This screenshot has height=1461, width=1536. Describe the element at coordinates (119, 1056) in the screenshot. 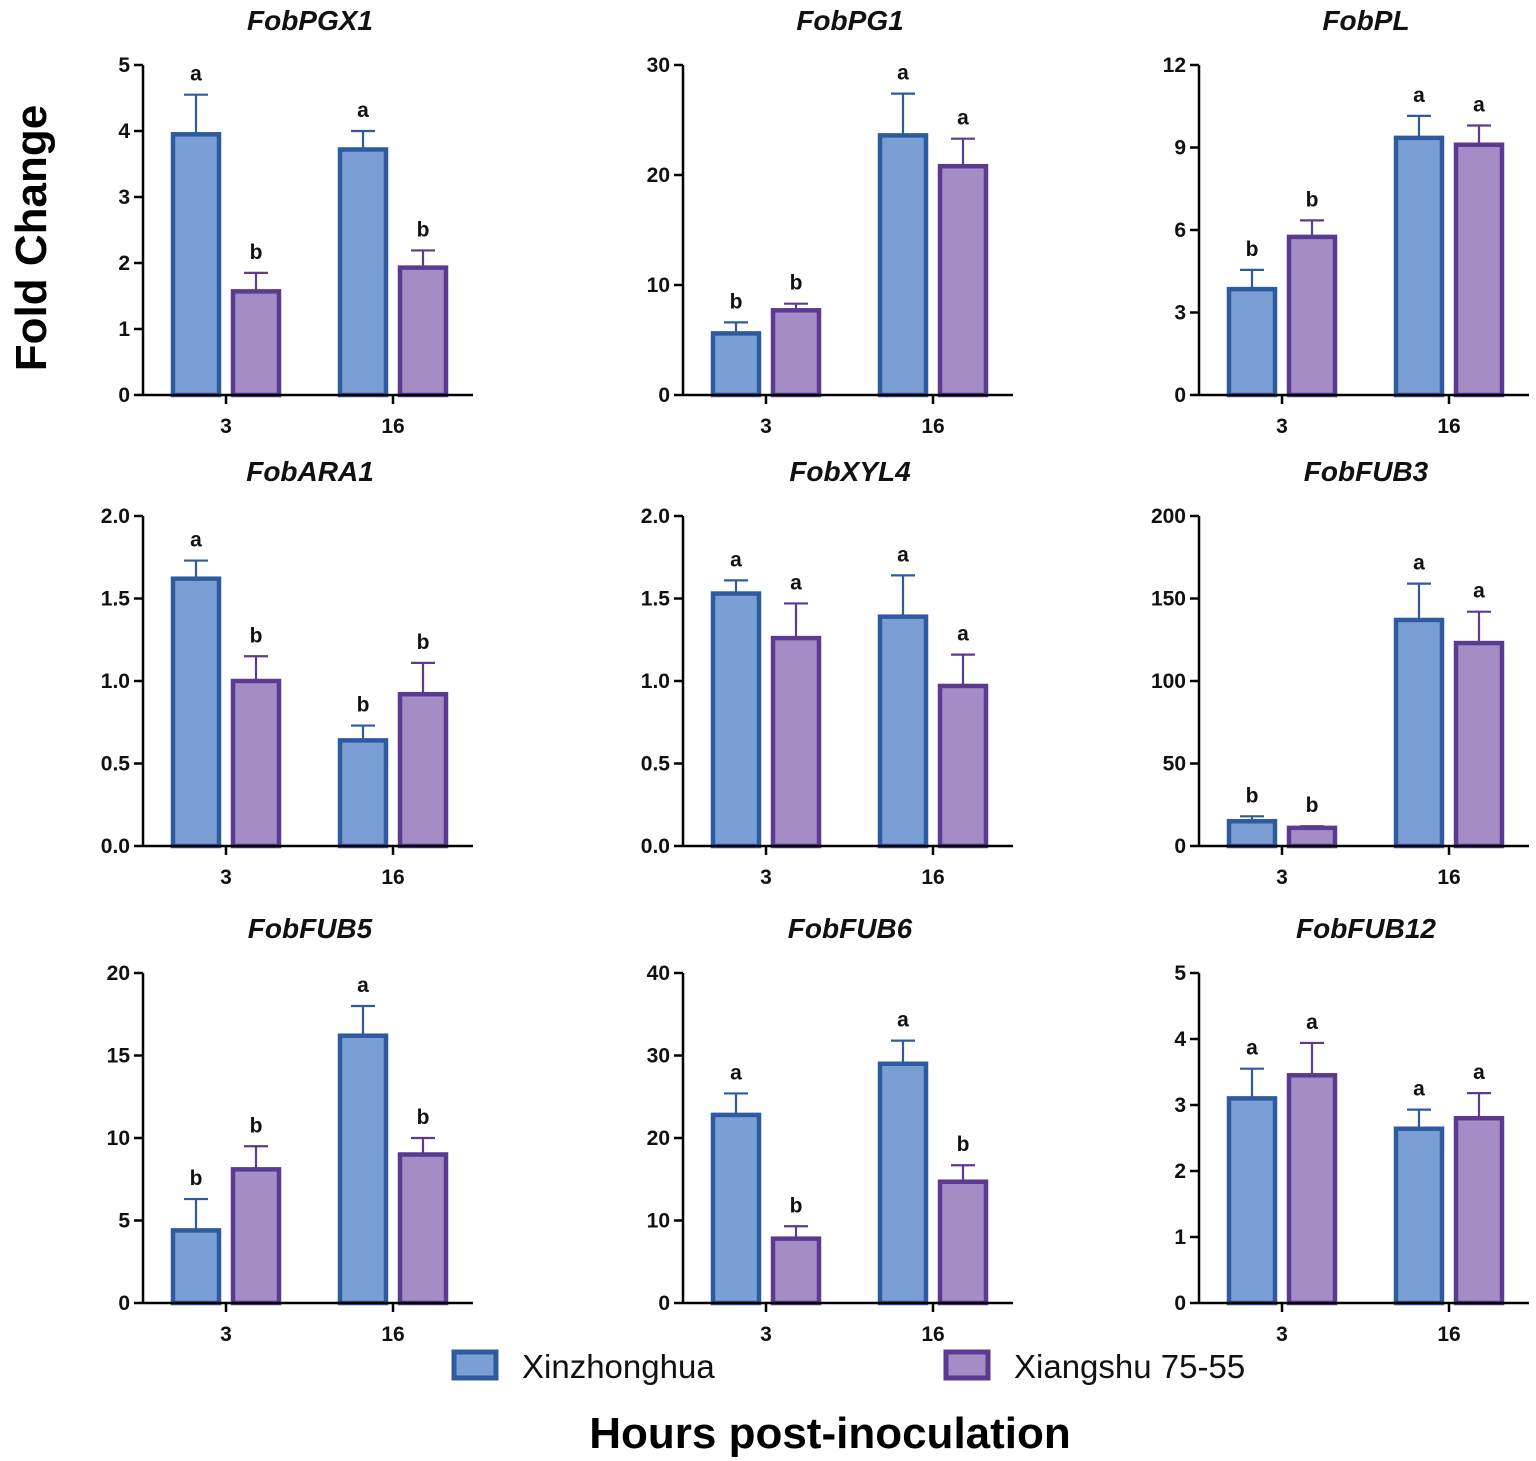

I see `y-tick-label: 15` at that location.